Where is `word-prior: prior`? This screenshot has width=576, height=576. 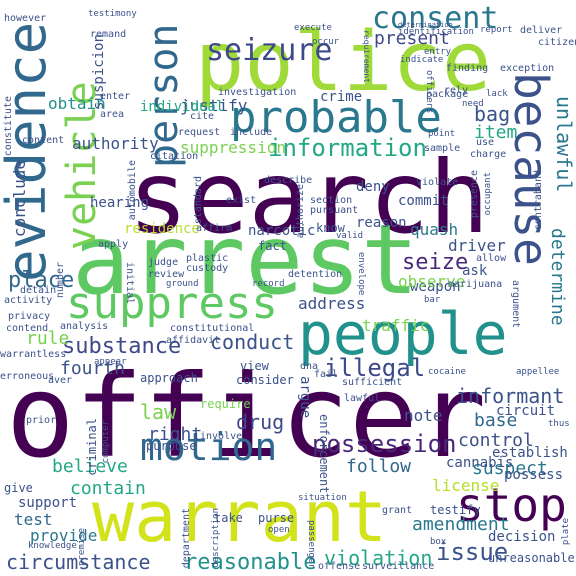 word-prior: prior is located at coordinates (41, 420).